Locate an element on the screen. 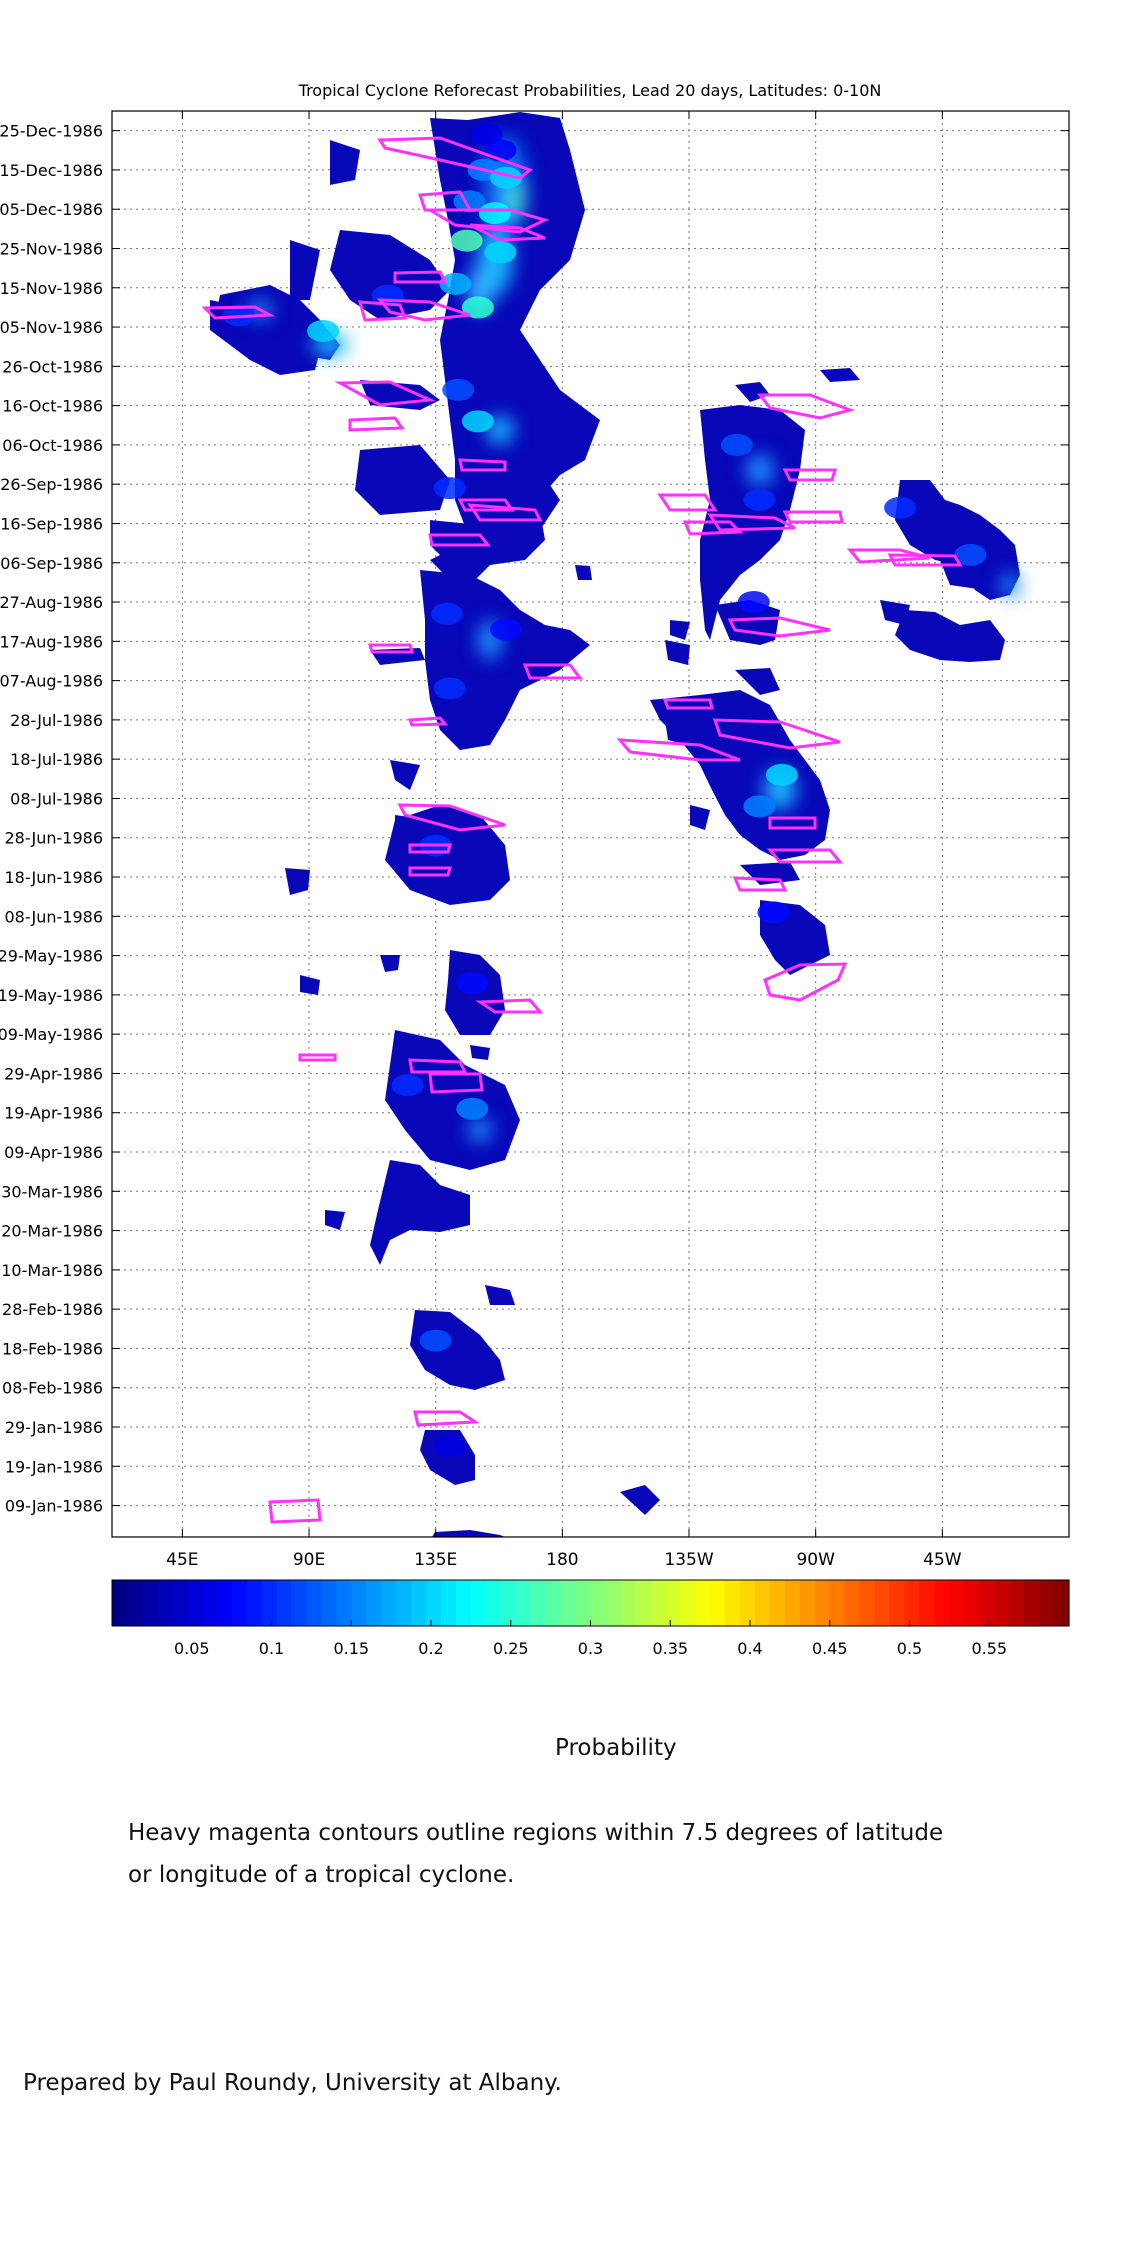 Image resolution: width=1126 pixels, height=2250 pixels. y-tick-label: 16-Sep-1986 is located at coordinates (51, 523).